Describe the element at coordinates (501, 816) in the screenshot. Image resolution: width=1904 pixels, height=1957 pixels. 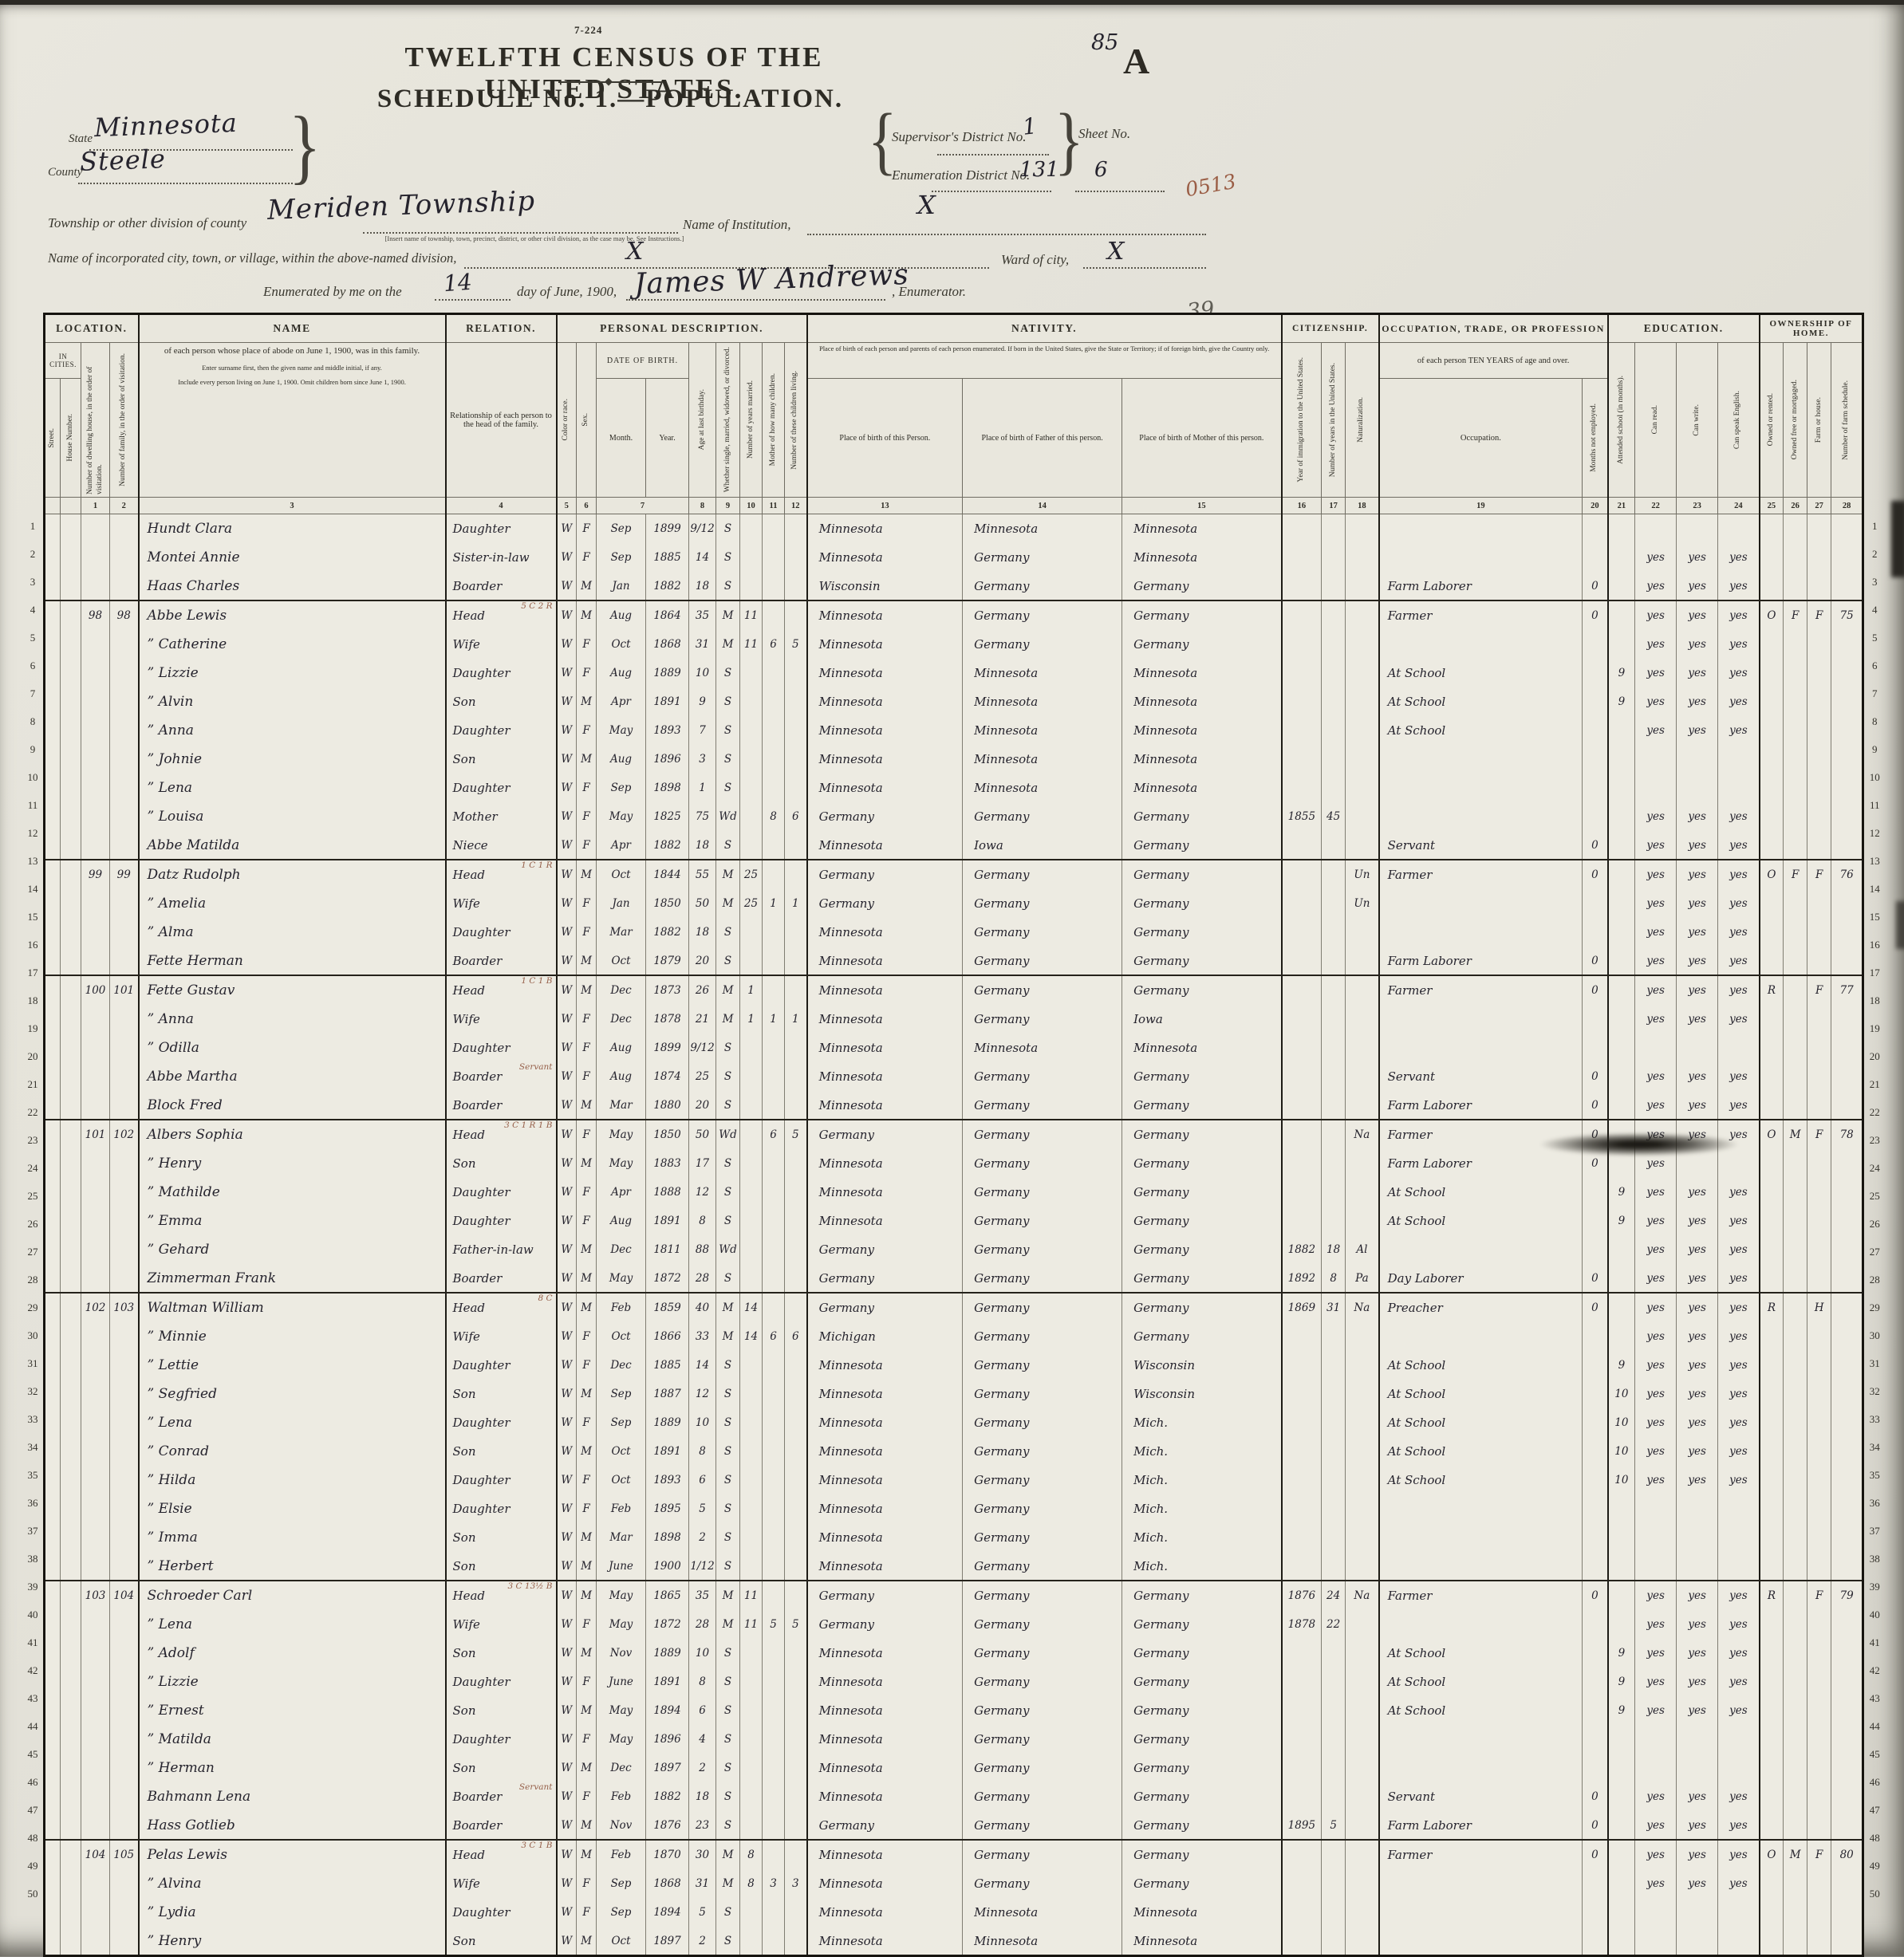
I see `cell-relation: Mother` at that location.